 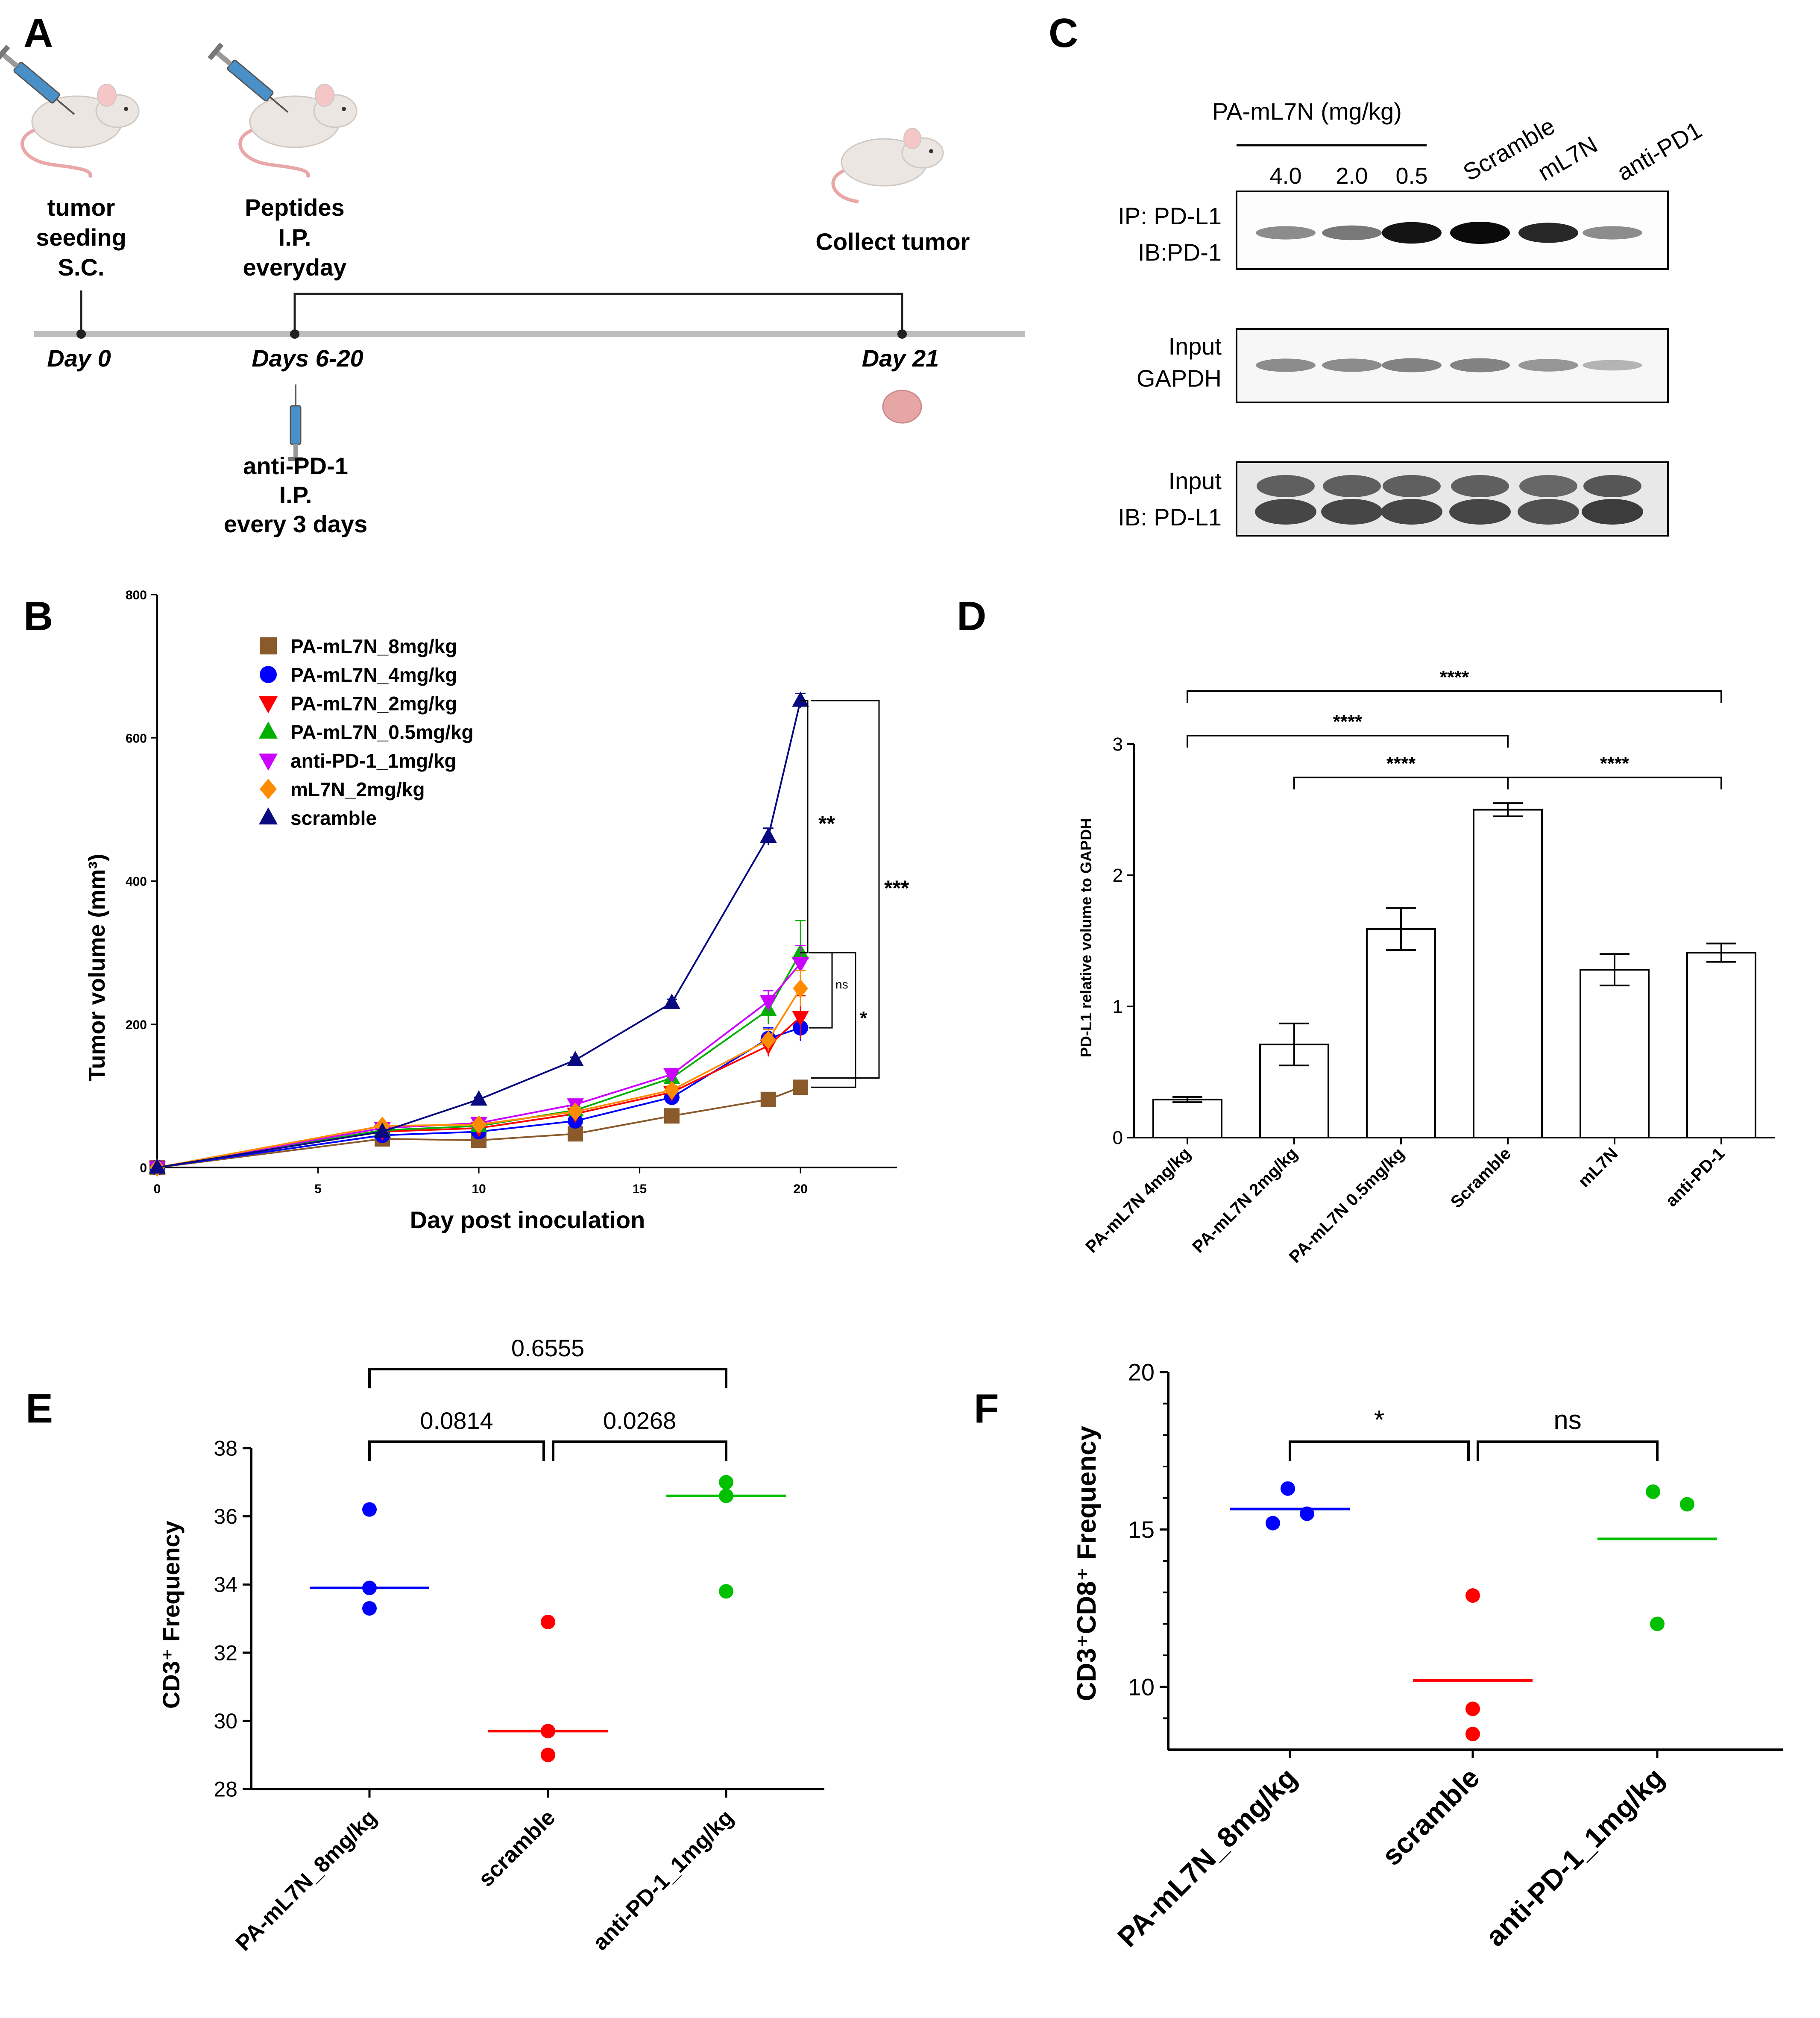 What do you see at coordinates (1411, 176) in the screenshot?
I see `blot-dose-label: 0.5` at bounding box center [1411, 176].